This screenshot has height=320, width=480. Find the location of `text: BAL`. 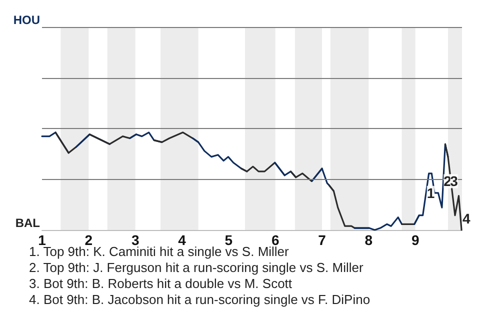

text: BAL is located at coordinates (27, 223).